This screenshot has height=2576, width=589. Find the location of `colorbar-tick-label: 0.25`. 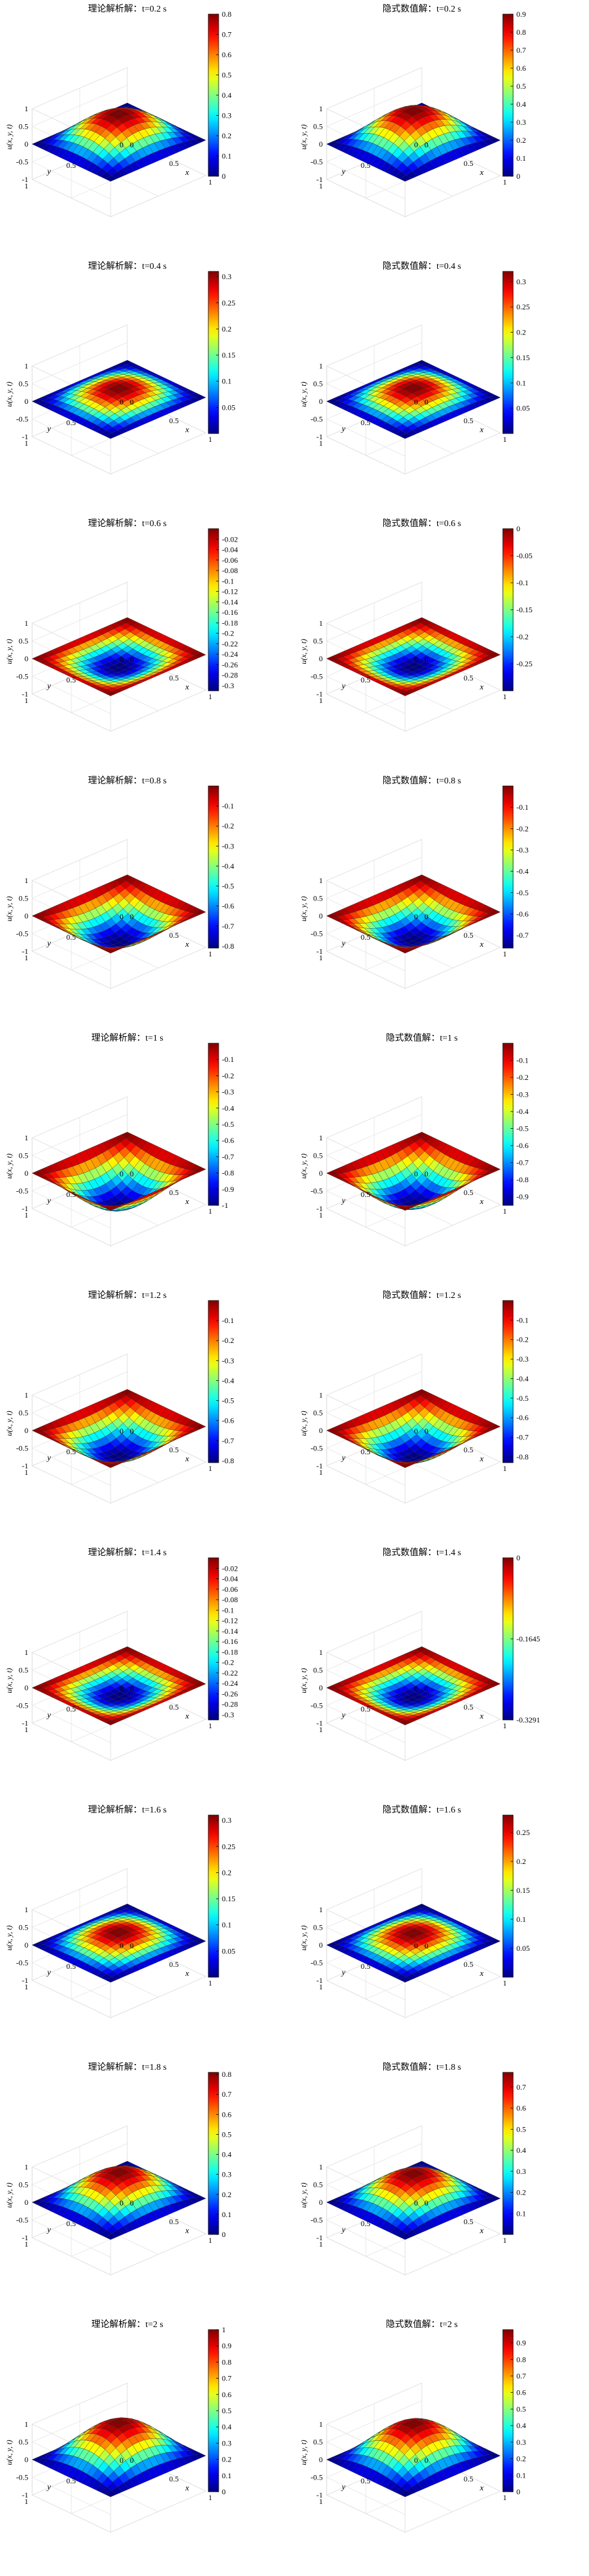

colorbar-tick-label: 0.25 is located at coordinates (229, 302).